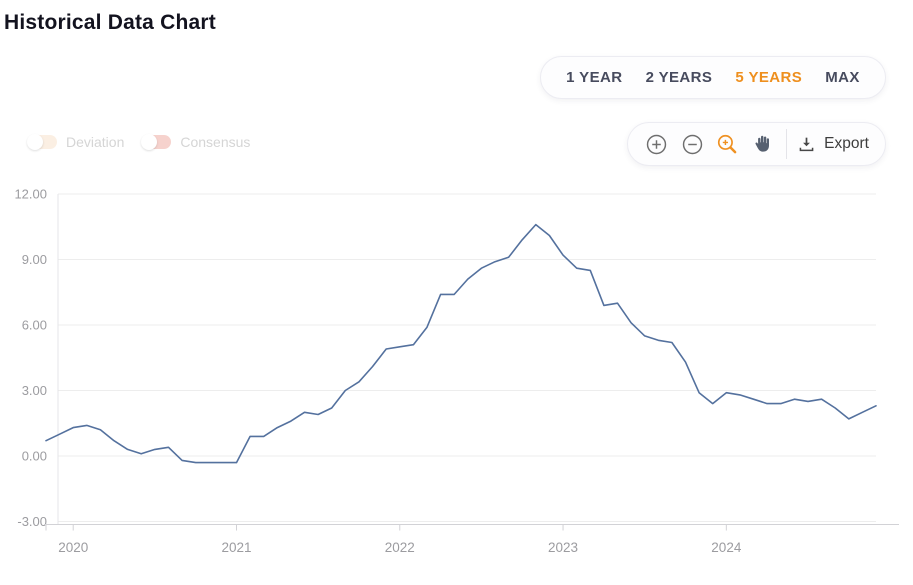  I want to click on toolbar-divider, so click(786, 144).